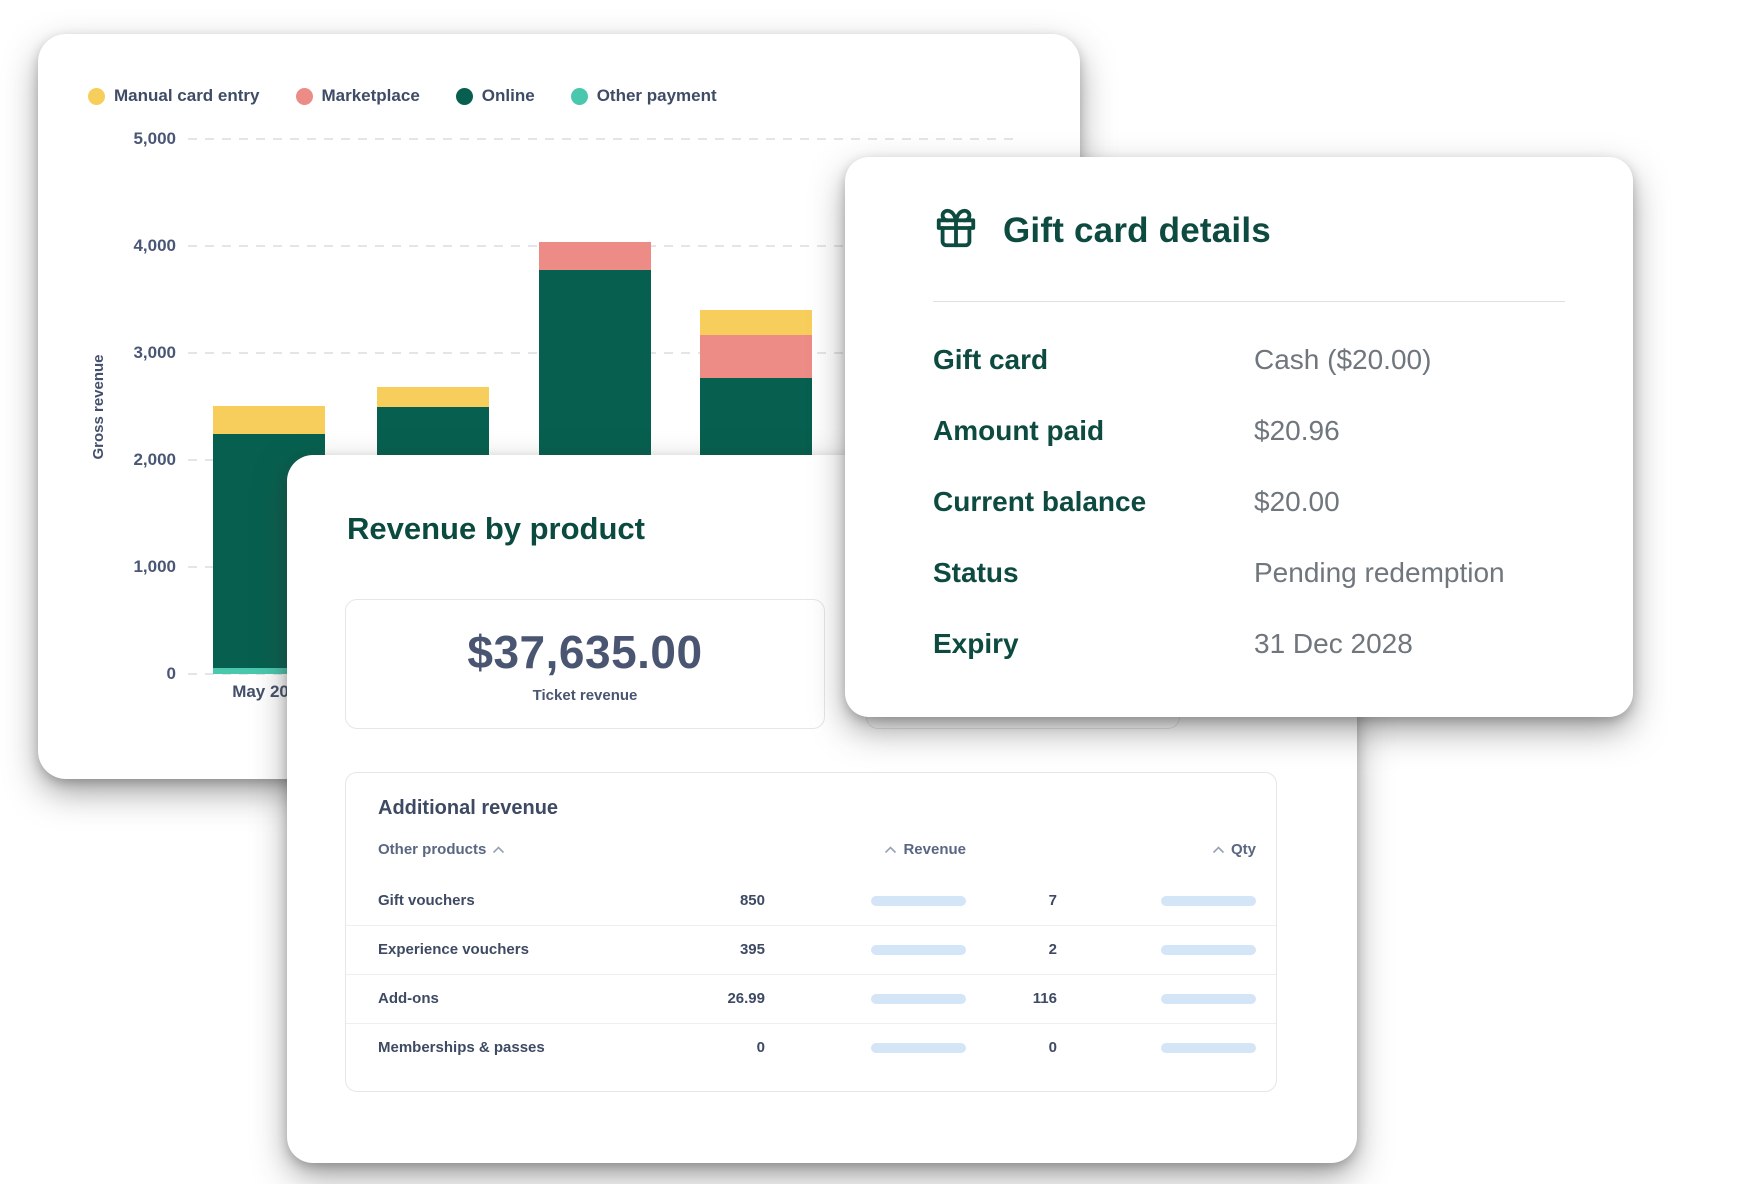  Describe the element at coordinates (811, 999) in the screenshot. I see `table-row: Add-ons 26.99 116` at that location.